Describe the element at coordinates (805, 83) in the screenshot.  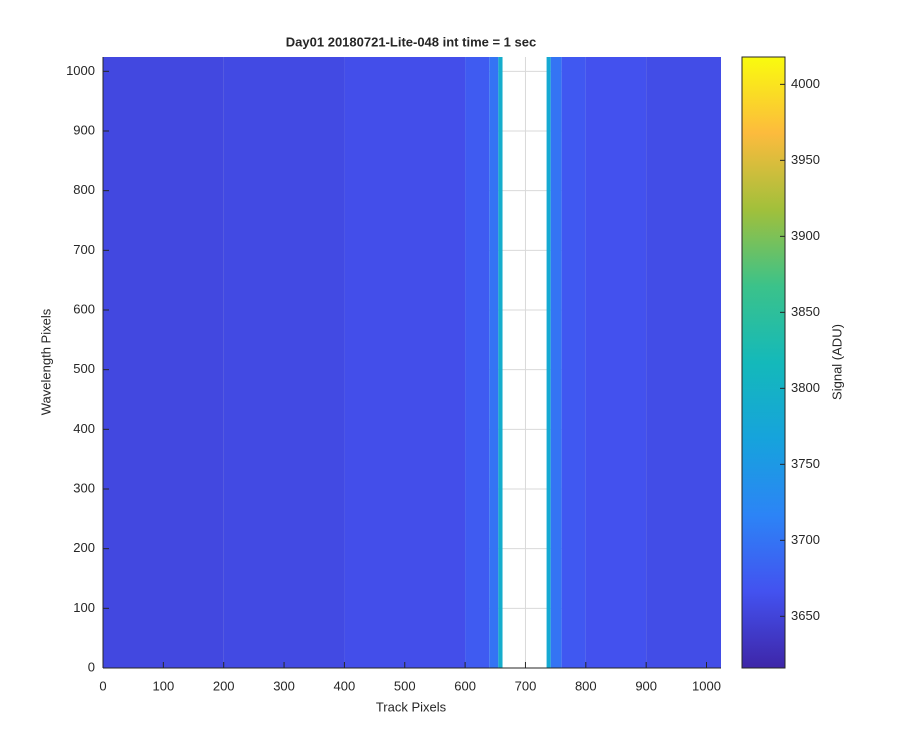
I see `colorbar-tick-label: 4000` at that location.